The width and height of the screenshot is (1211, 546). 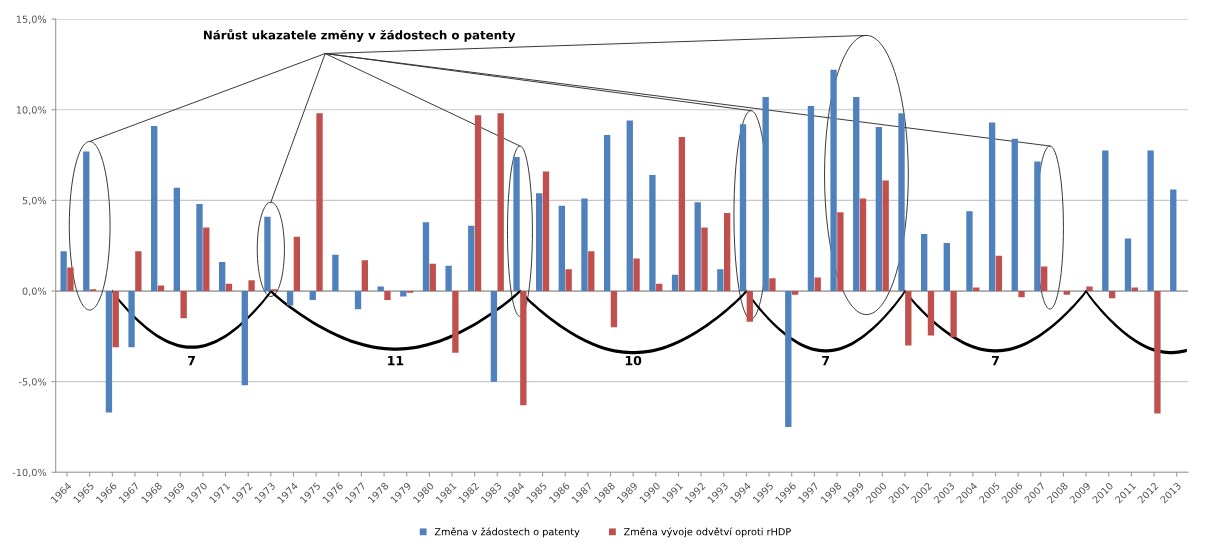 What do you see at coordinates (507, 532) in the screenshot?
I see `legend-label: Změna v žádostech o patenty` at bounding box center [507, 532].